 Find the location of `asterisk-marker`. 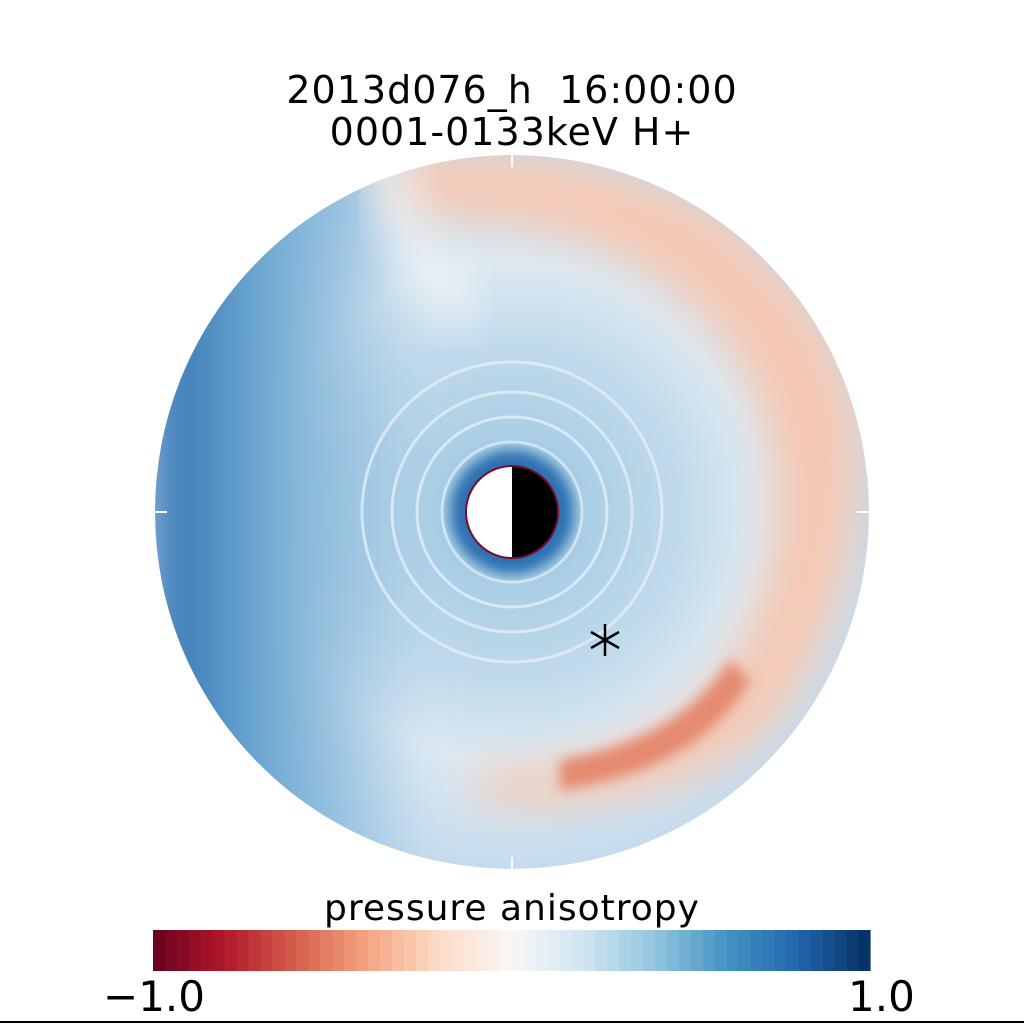

asterisk-marker is located at coordinates (605, 640).